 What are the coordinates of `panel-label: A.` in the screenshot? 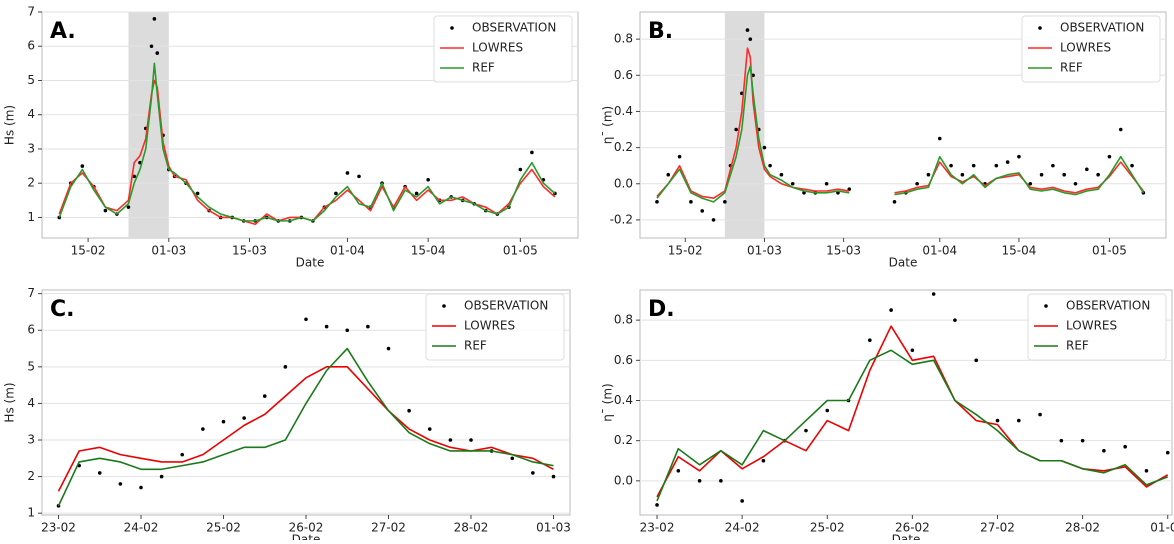 It's located at (63, 31).